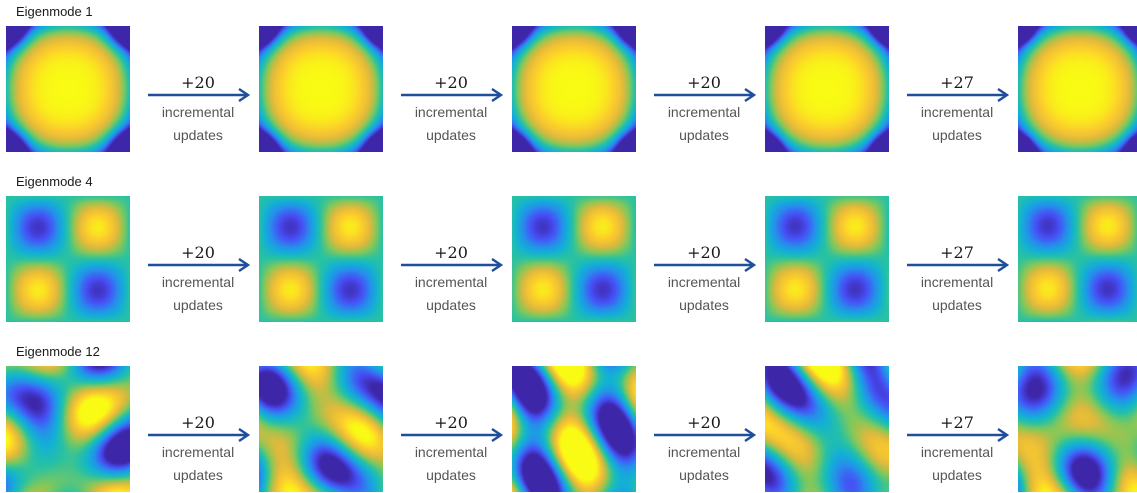  I want to click on row-label: Eigenmode 4, so click(54, 181).